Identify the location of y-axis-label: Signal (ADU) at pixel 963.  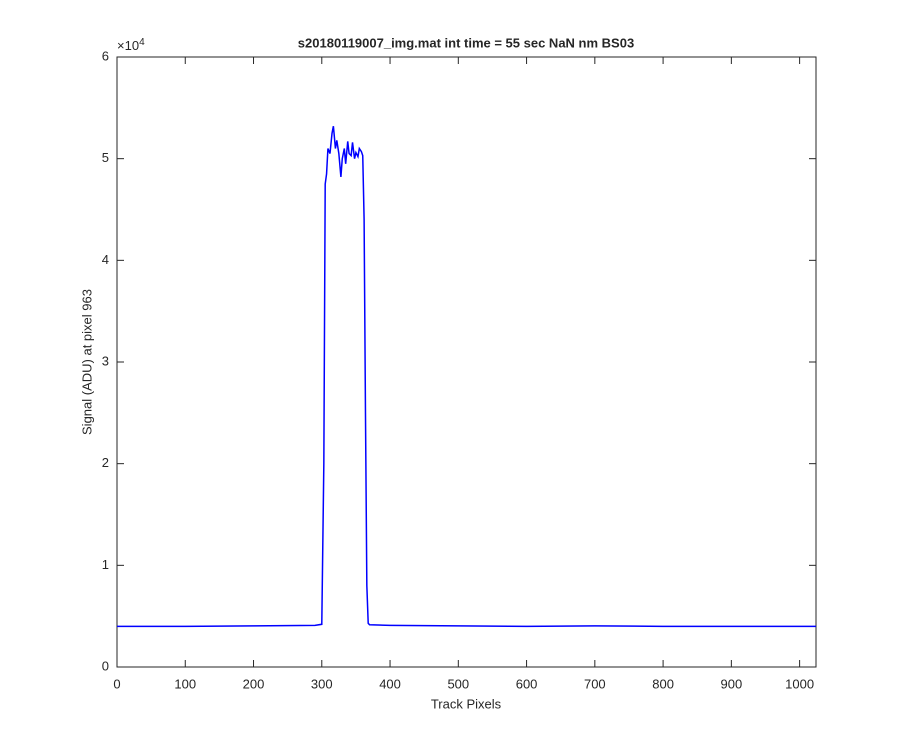
(86, 362).